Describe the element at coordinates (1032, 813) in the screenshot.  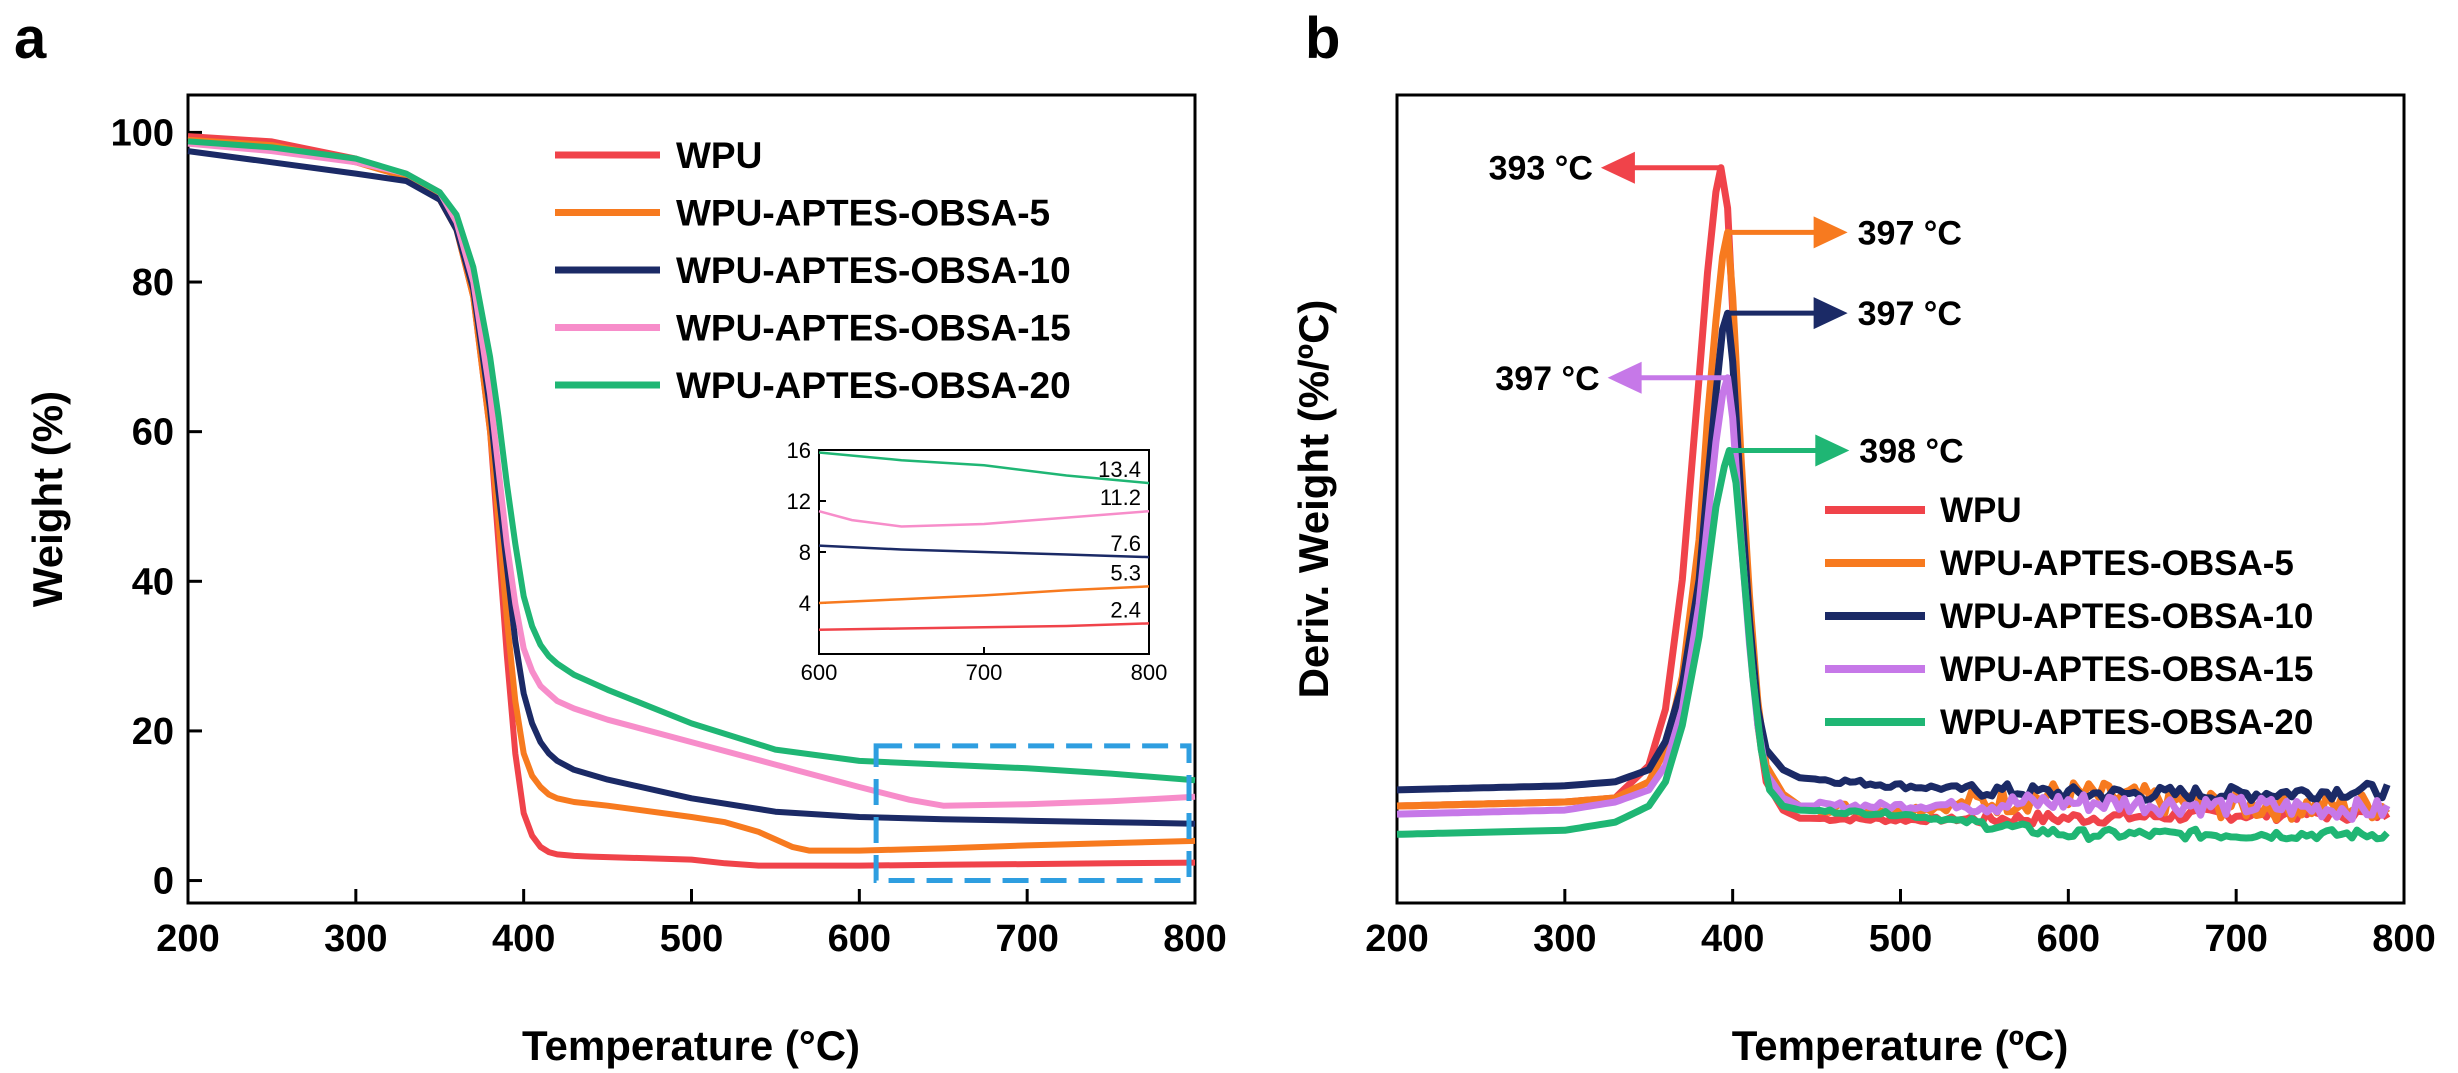
I see `zoom-region-box` at that location.